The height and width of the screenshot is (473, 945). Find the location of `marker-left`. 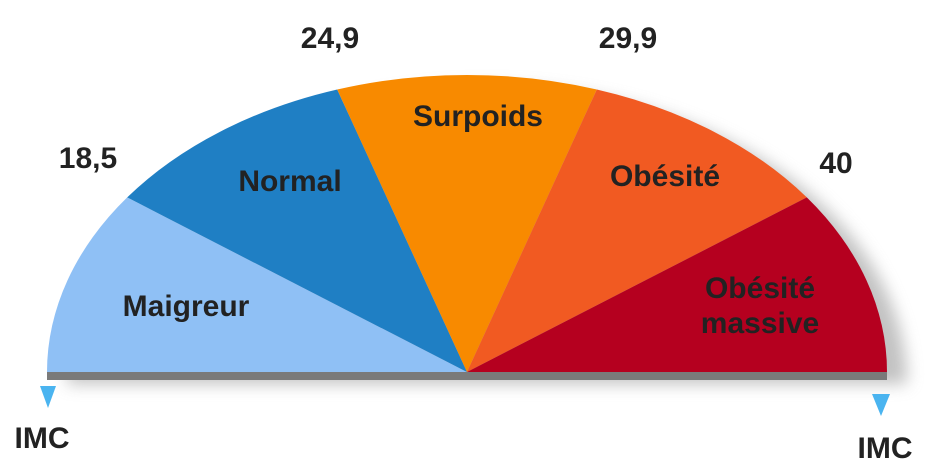

marker-left is located at coordinates (48, 397).